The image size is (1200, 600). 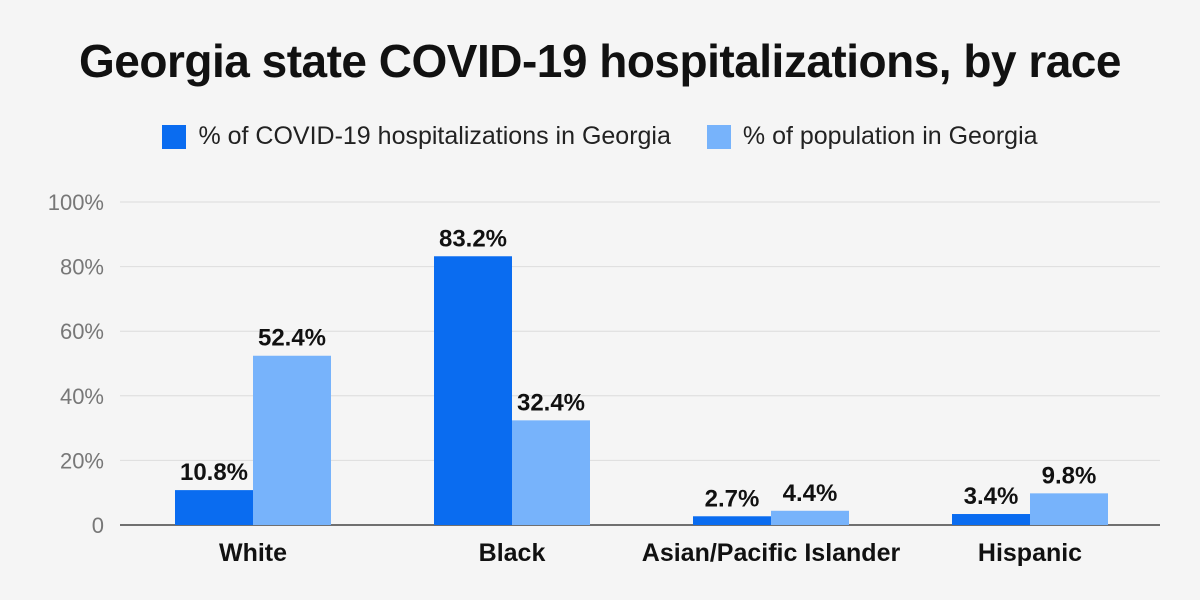 I want to click on x-tick-label: Asian/Pacific Islander, so click(x=771, y=553).